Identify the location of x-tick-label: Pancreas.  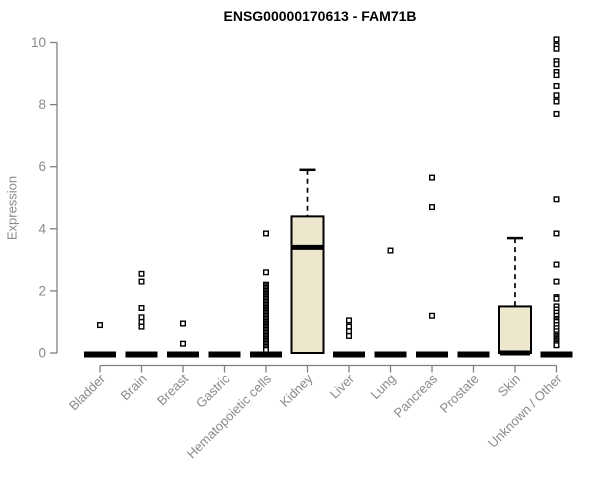
(416, 396).